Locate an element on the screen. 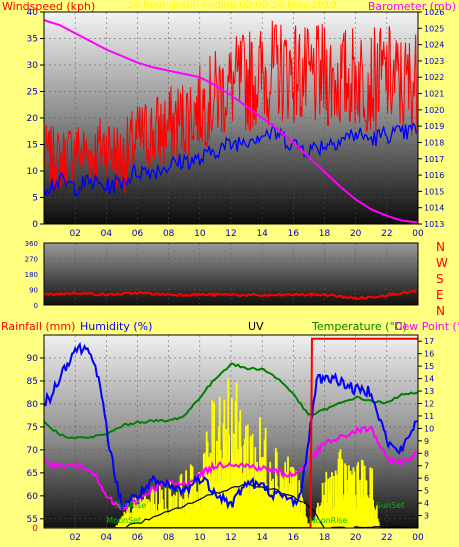 Image resolution: width=459 pixels, height=547 pixels. y2-tick-label: 14 is located at coordinates (429, 379).